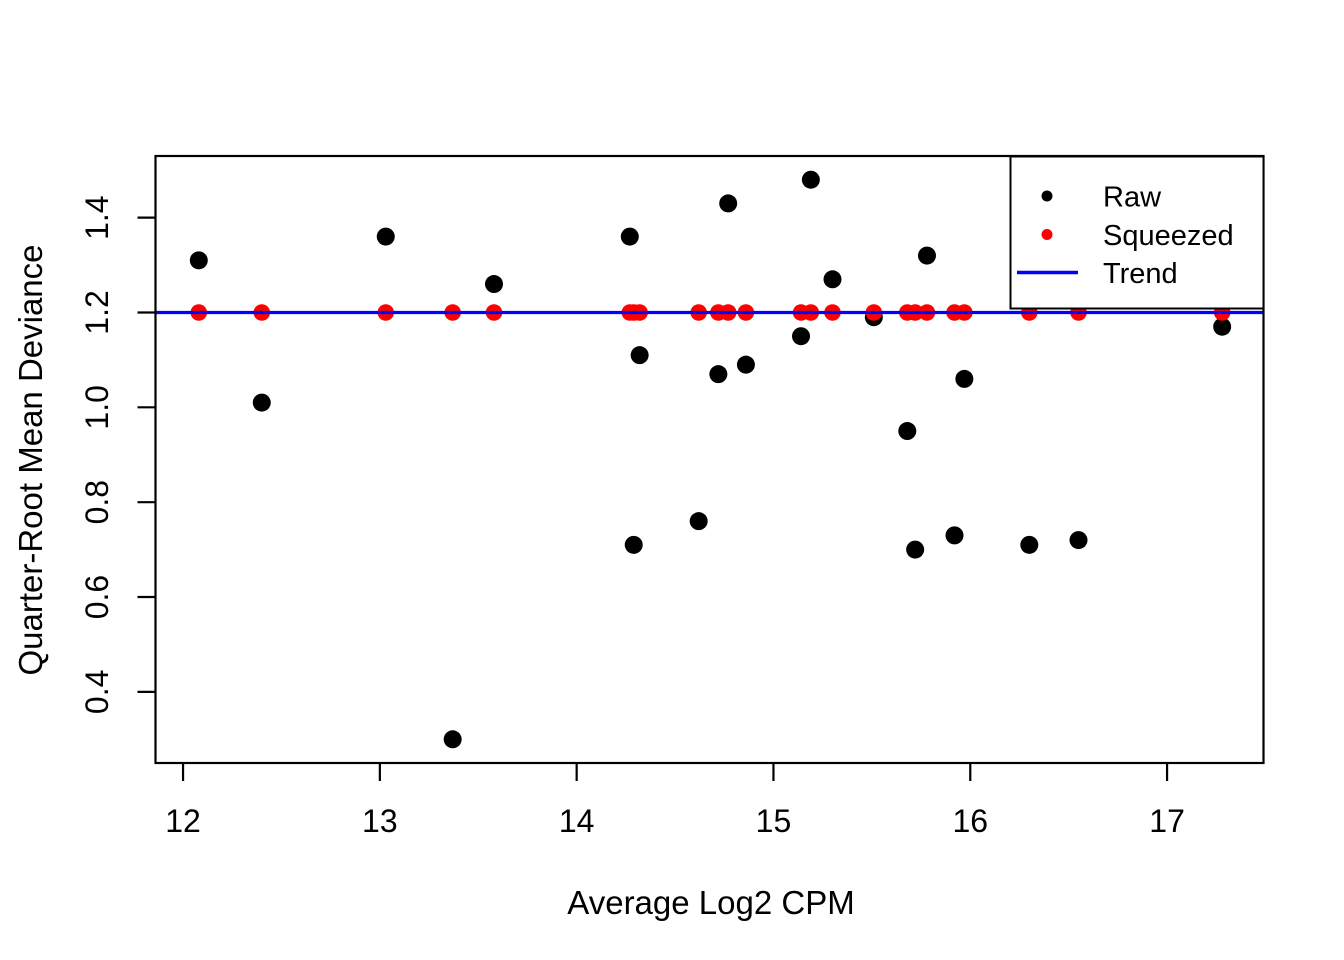 The height and width of the screenshot is (960, 1344). What do you see at coordinates (1047, 234) in the screenshot?
I see `legend-marker-squeezed-icon` at bounding box center [1047, 234].